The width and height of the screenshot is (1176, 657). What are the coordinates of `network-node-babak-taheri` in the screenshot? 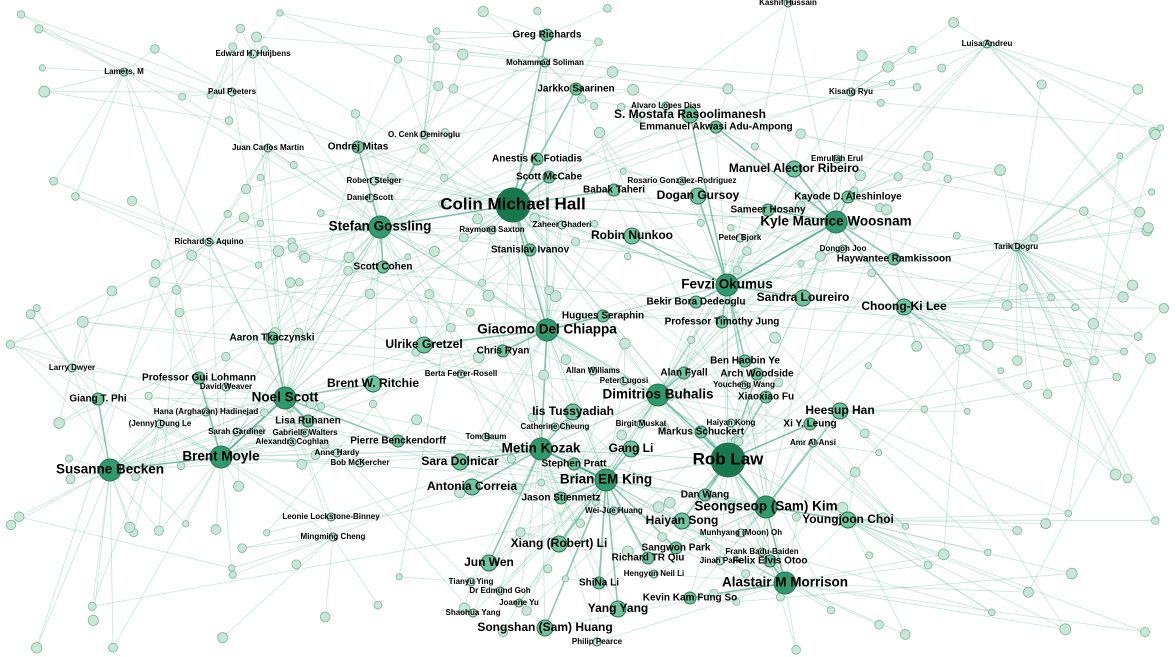 It's located at (614, 190).